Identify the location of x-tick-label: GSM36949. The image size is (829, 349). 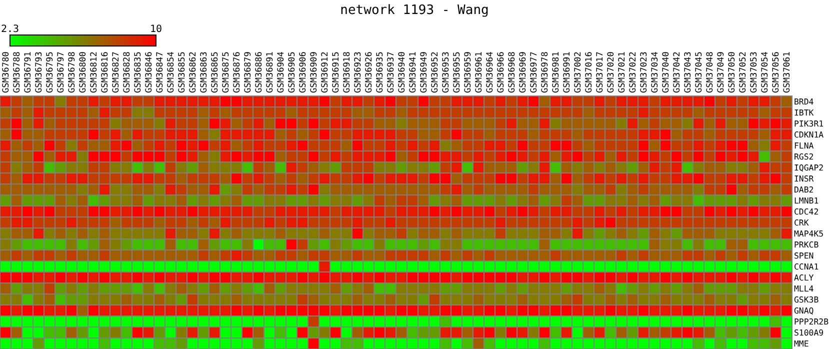
(425, 72).